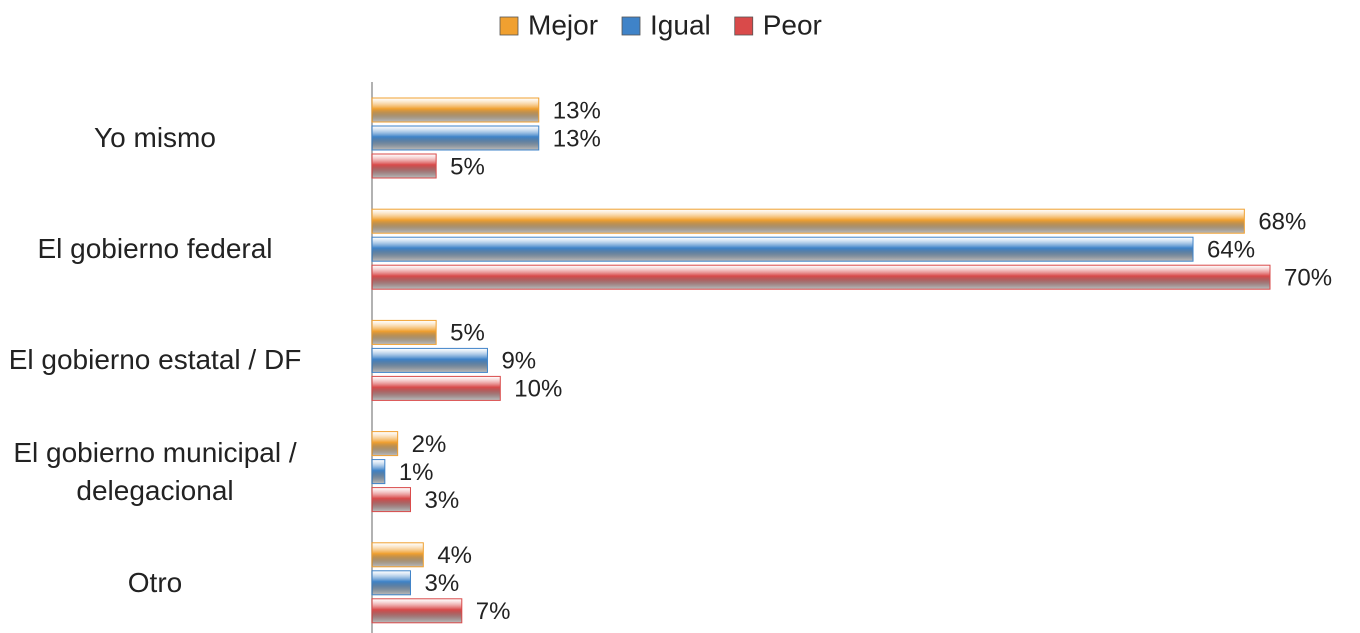 The width and height of the screenshot is (1360, 633). What do you see at coordinates (155, 249) in the screenshot?
I see `category-label: El gobierno federal` at bounding box center [155, 249].